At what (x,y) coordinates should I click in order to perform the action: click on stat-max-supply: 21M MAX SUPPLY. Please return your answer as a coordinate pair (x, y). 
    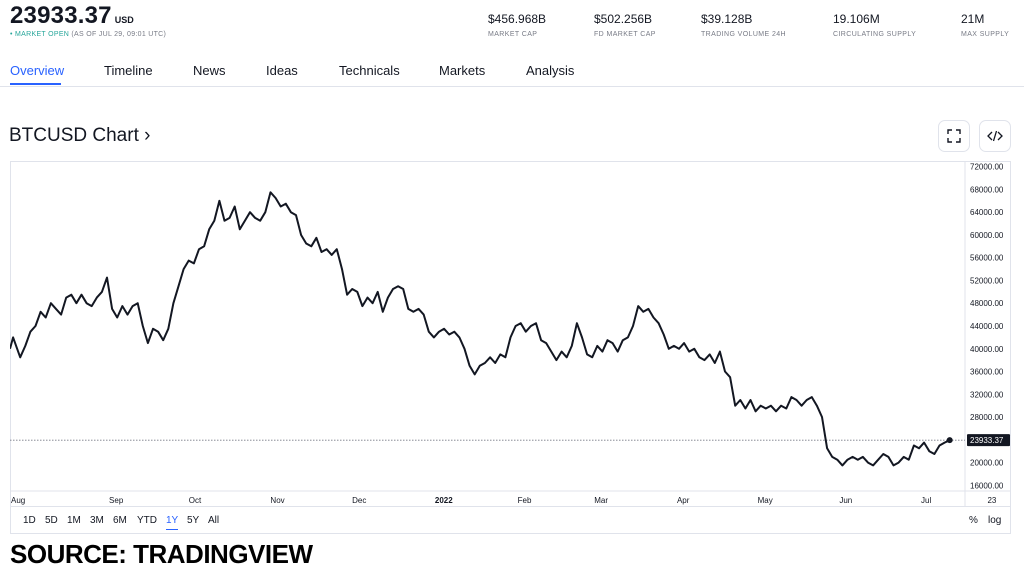
    Looking at the image, I should click on (985, 25).